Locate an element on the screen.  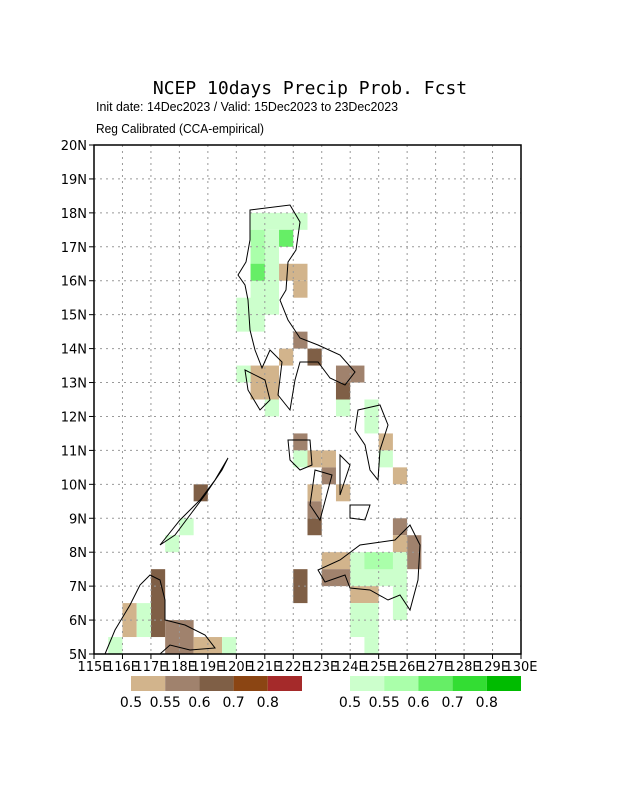
x-tick-label: 124E is located at coordinates (350, 667).